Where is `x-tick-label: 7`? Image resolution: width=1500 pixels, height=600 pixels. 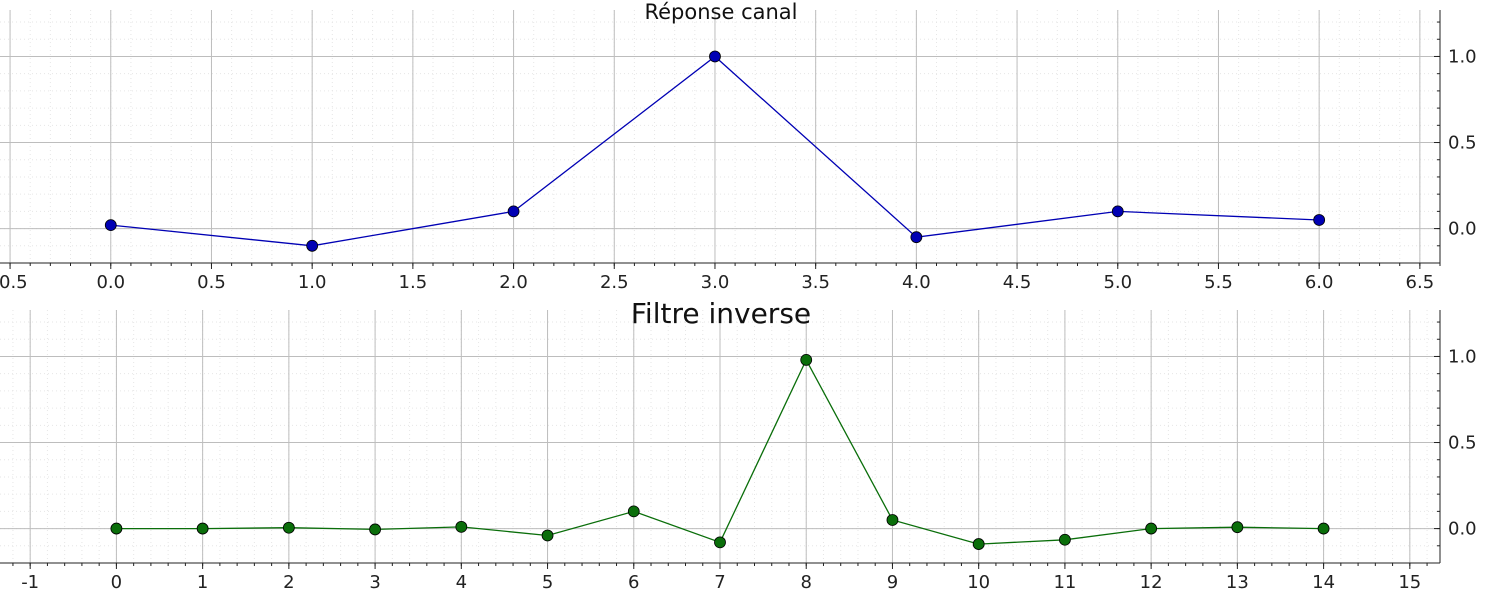 x-tick-label: 7 is located at coordinates (719, 582).